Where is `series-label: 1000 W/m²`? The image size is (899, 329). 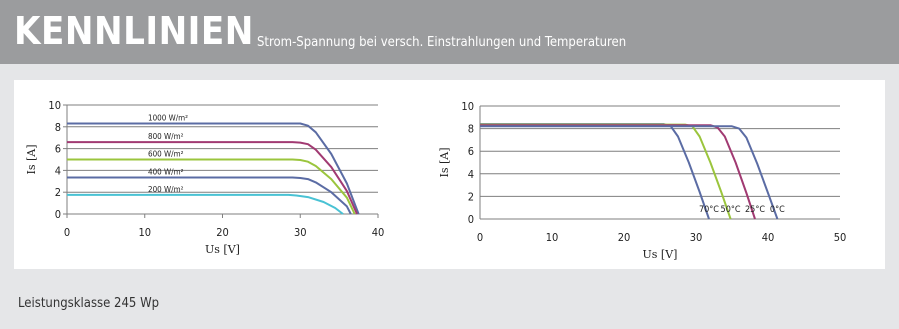 series-label: 1000 W/m² is located at coordinates (168, 118).